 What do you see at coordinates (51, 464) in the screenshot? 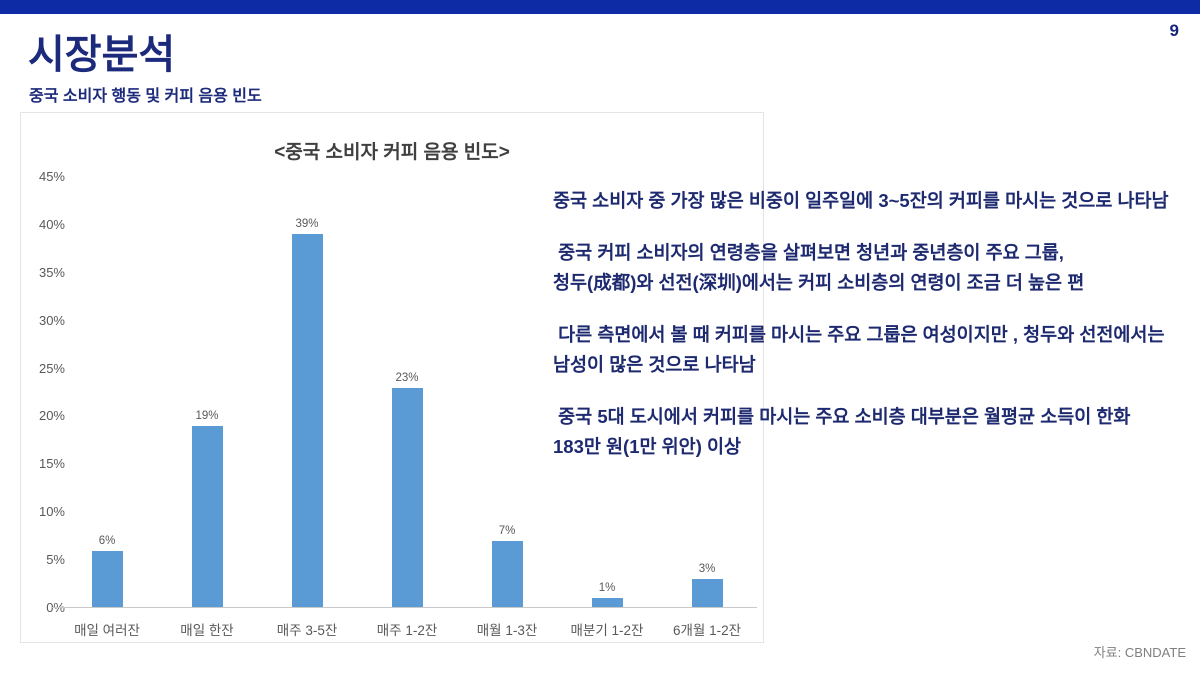
I see `y-axis-tick-label: 15%` at bounding box center [51, 464].